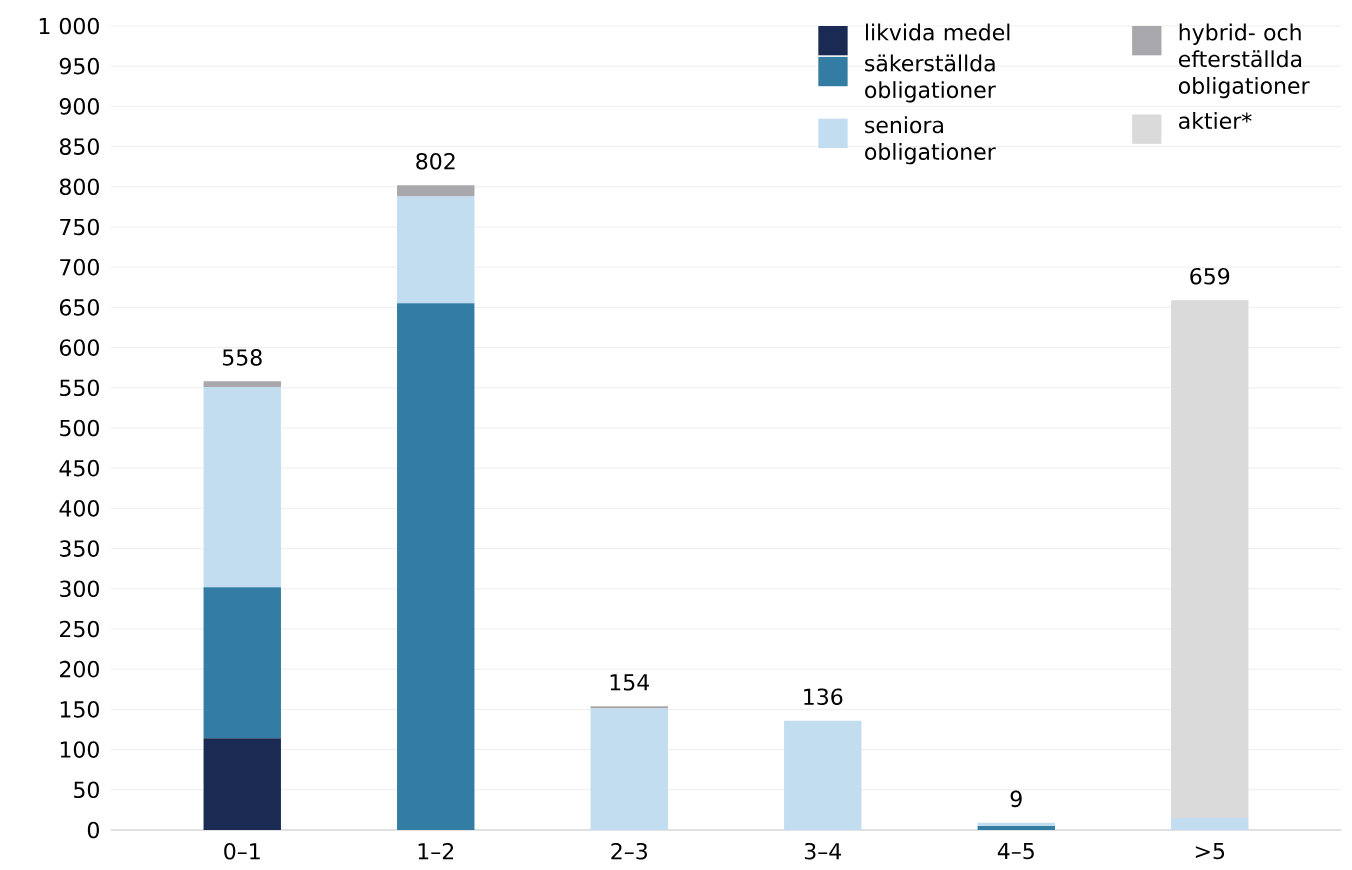 Image resolution: width=1352 pixels, height=870 pixels. I want to click on y-tick-label: 0, so click(93, 830).